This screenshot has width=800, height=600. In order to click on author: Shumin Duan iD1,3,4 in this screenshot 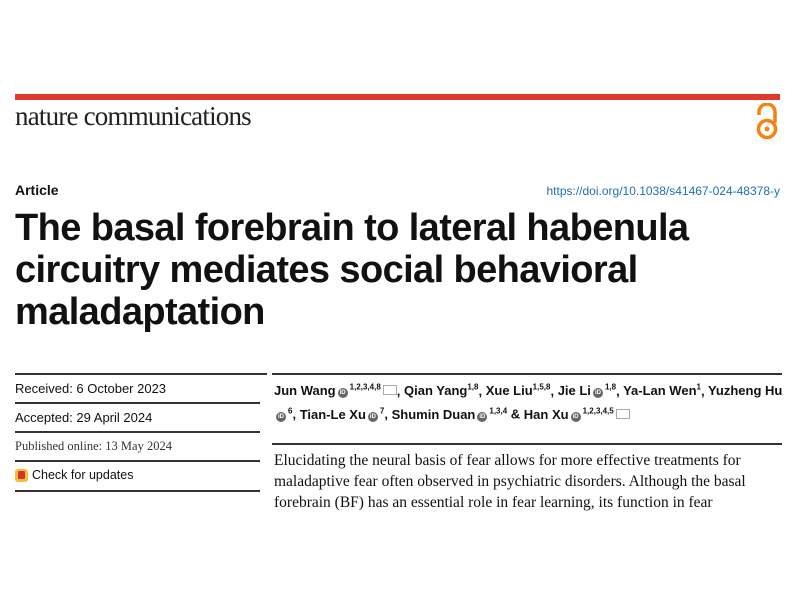, I will do `click(449, 414)`.